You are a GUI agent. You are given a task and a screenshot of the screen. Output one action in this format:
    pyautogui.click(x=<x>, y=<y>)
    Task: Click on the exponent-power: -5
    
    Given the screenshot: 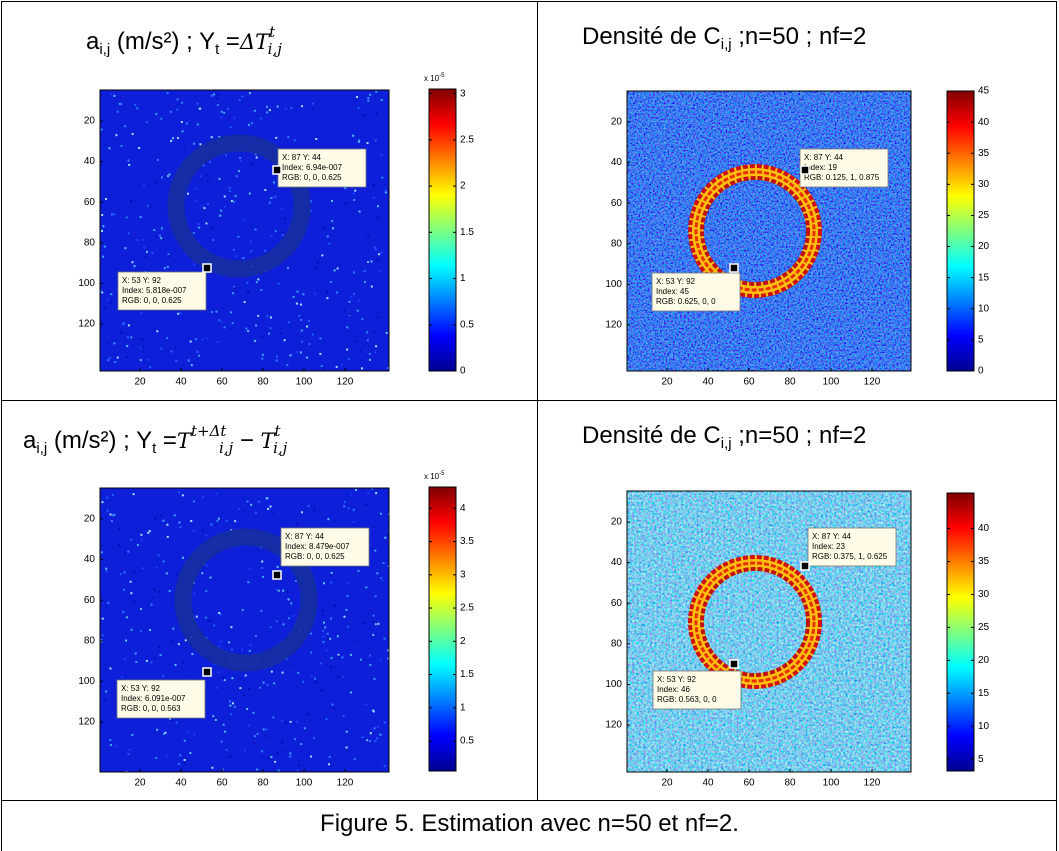 What is the action you would take?
    pyautogui.click(x=442, y=76)
    